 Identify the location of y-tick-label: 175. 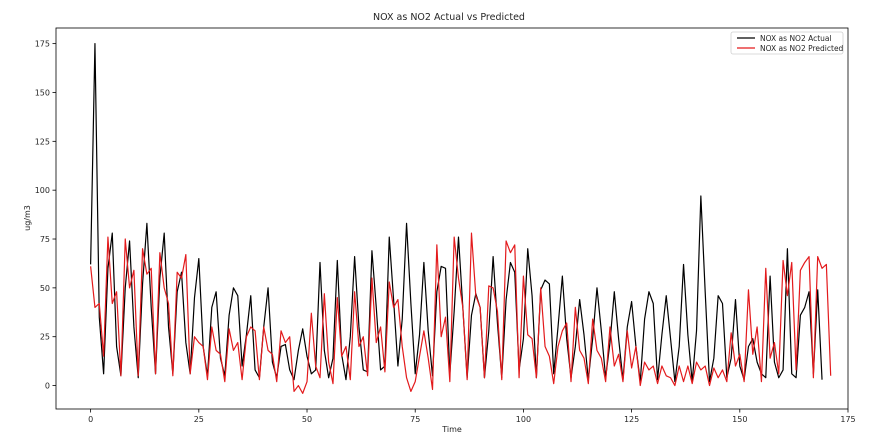
(42, 44).